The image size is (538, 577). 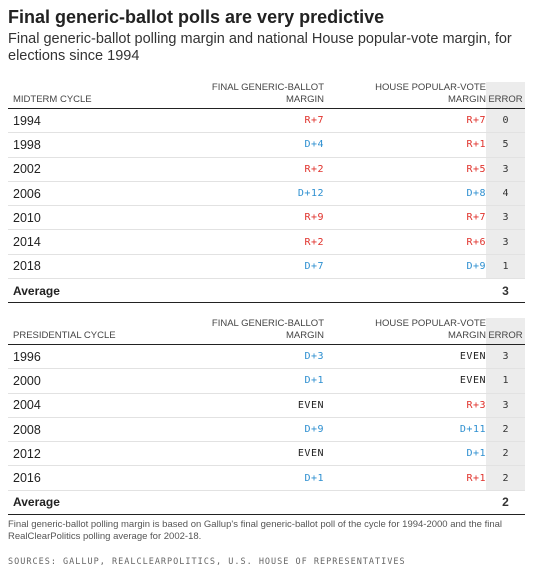 What do you see at coordinates (405, 331) in the screenshot?
I see `presidential-vote-header: HOUSE POPULAR-VOTE MARGIN` at bounding box center [405, 331].